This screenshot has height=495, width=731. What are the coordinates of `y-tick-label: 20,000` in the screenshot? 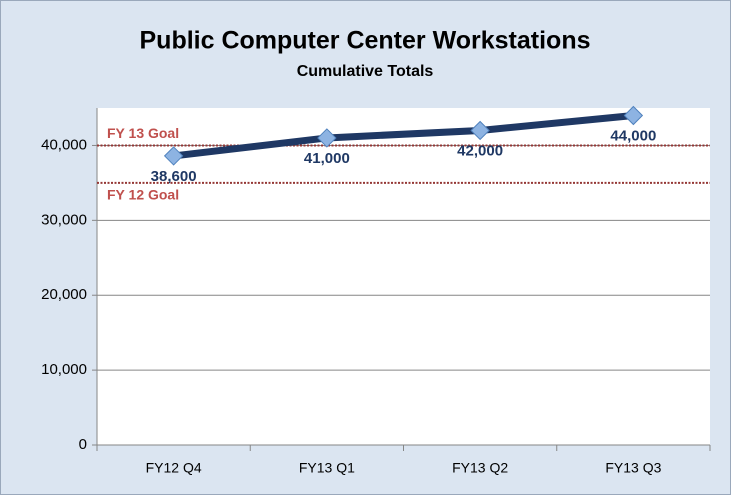 It's located at (64, 294).